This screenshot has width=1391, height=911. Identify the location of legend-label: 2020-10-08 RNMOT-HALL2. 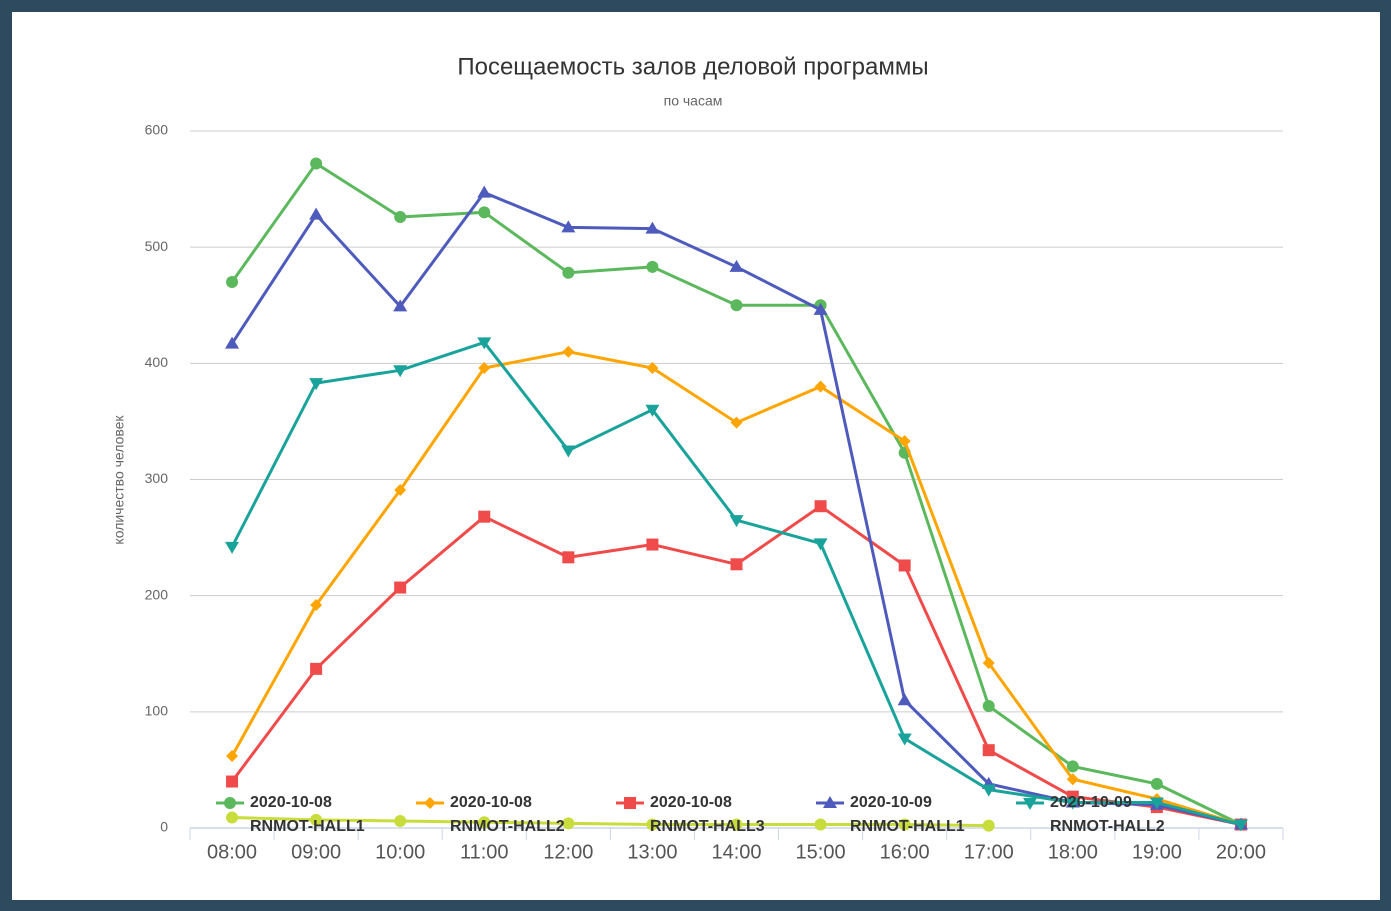
(507, 814).